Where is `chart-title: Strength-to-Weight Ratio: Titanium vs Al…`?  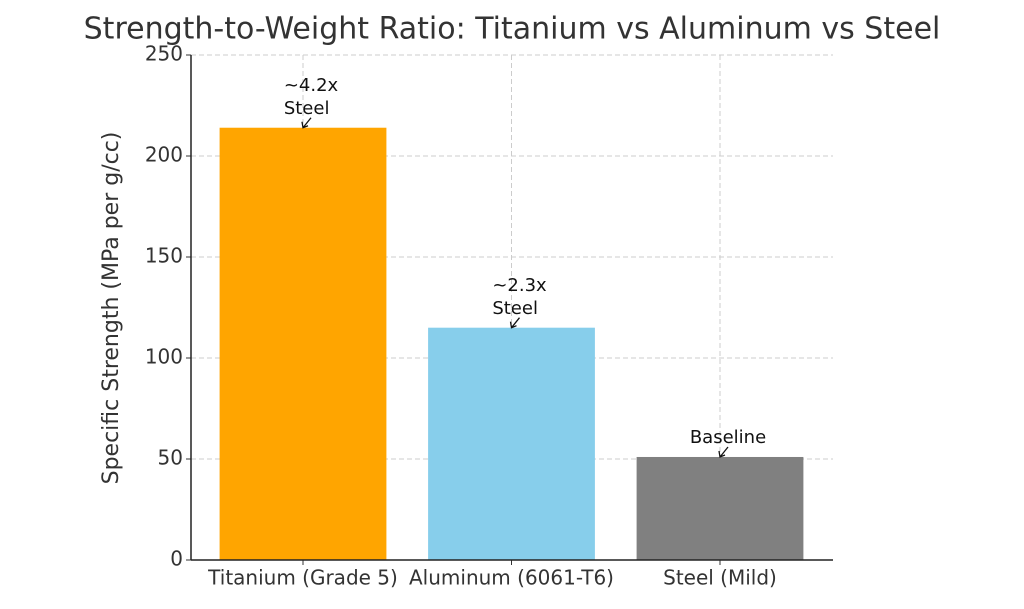
chart-title: Strength-to-Weight Ratio: Titanium vs Al… is located at coordinates (512, 29).